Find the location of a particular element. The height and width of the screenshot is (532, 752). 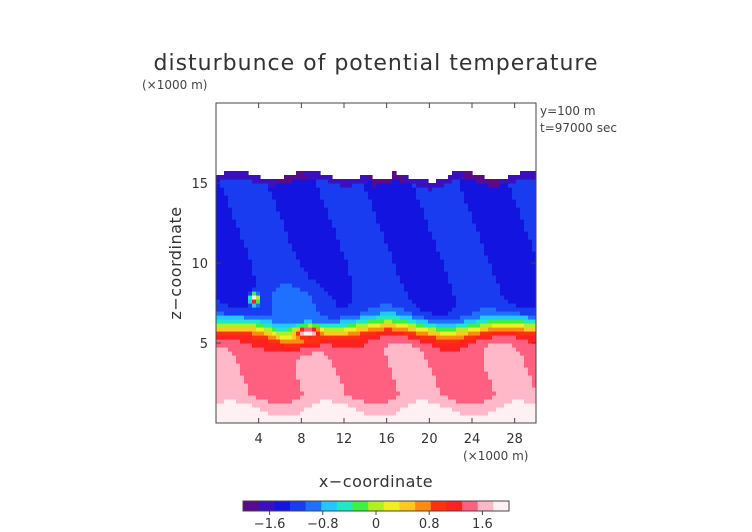

x-tick-label-24: 24 is located at coordinates (472, 439).